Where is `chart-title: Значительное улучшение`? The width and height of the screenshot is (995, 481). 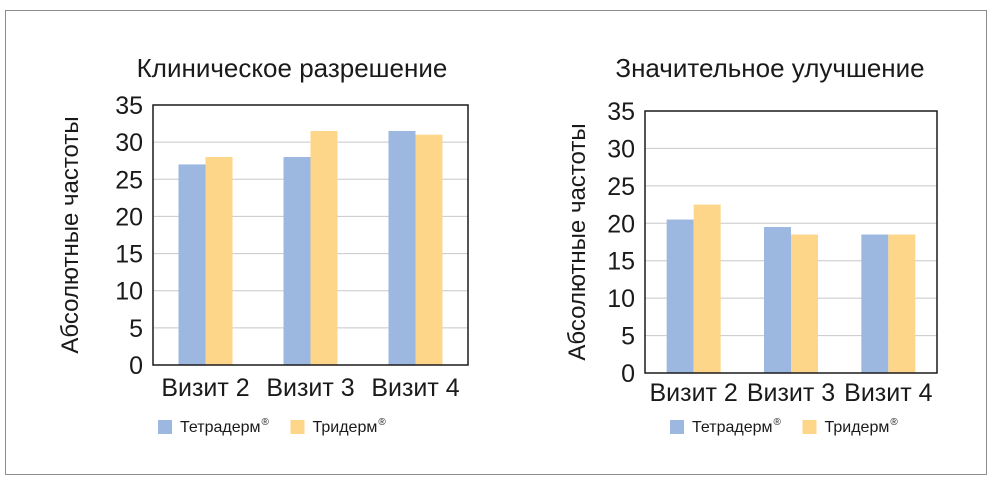 chart-title: Значительное улучшение is located at coordinates (769, 68).